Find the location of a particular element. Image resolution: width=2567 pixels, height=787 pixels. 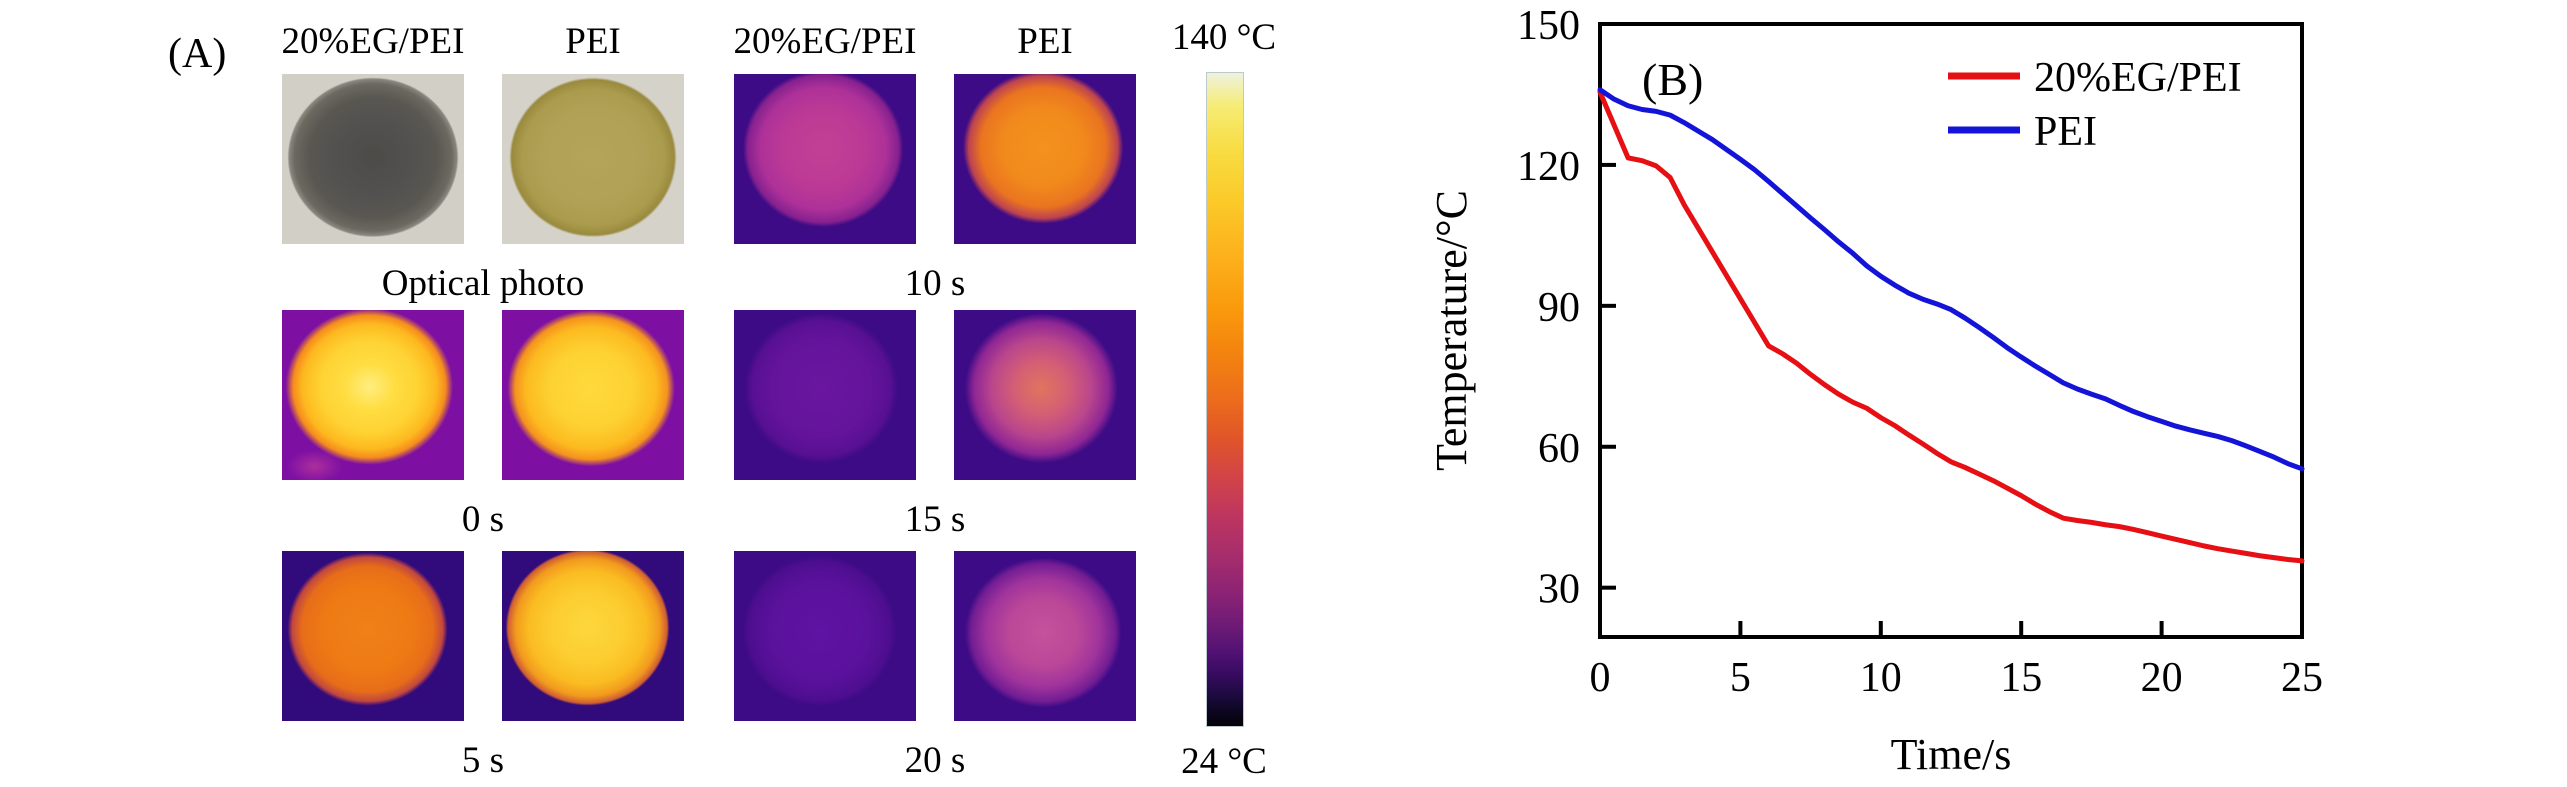

row-caption: 0 s is located at coordinates (483, 519).